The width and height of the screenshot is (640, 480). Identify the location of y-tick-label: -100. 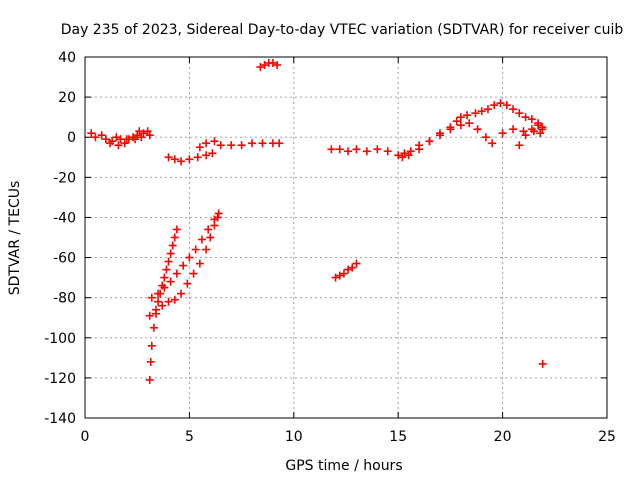
(60, 339).